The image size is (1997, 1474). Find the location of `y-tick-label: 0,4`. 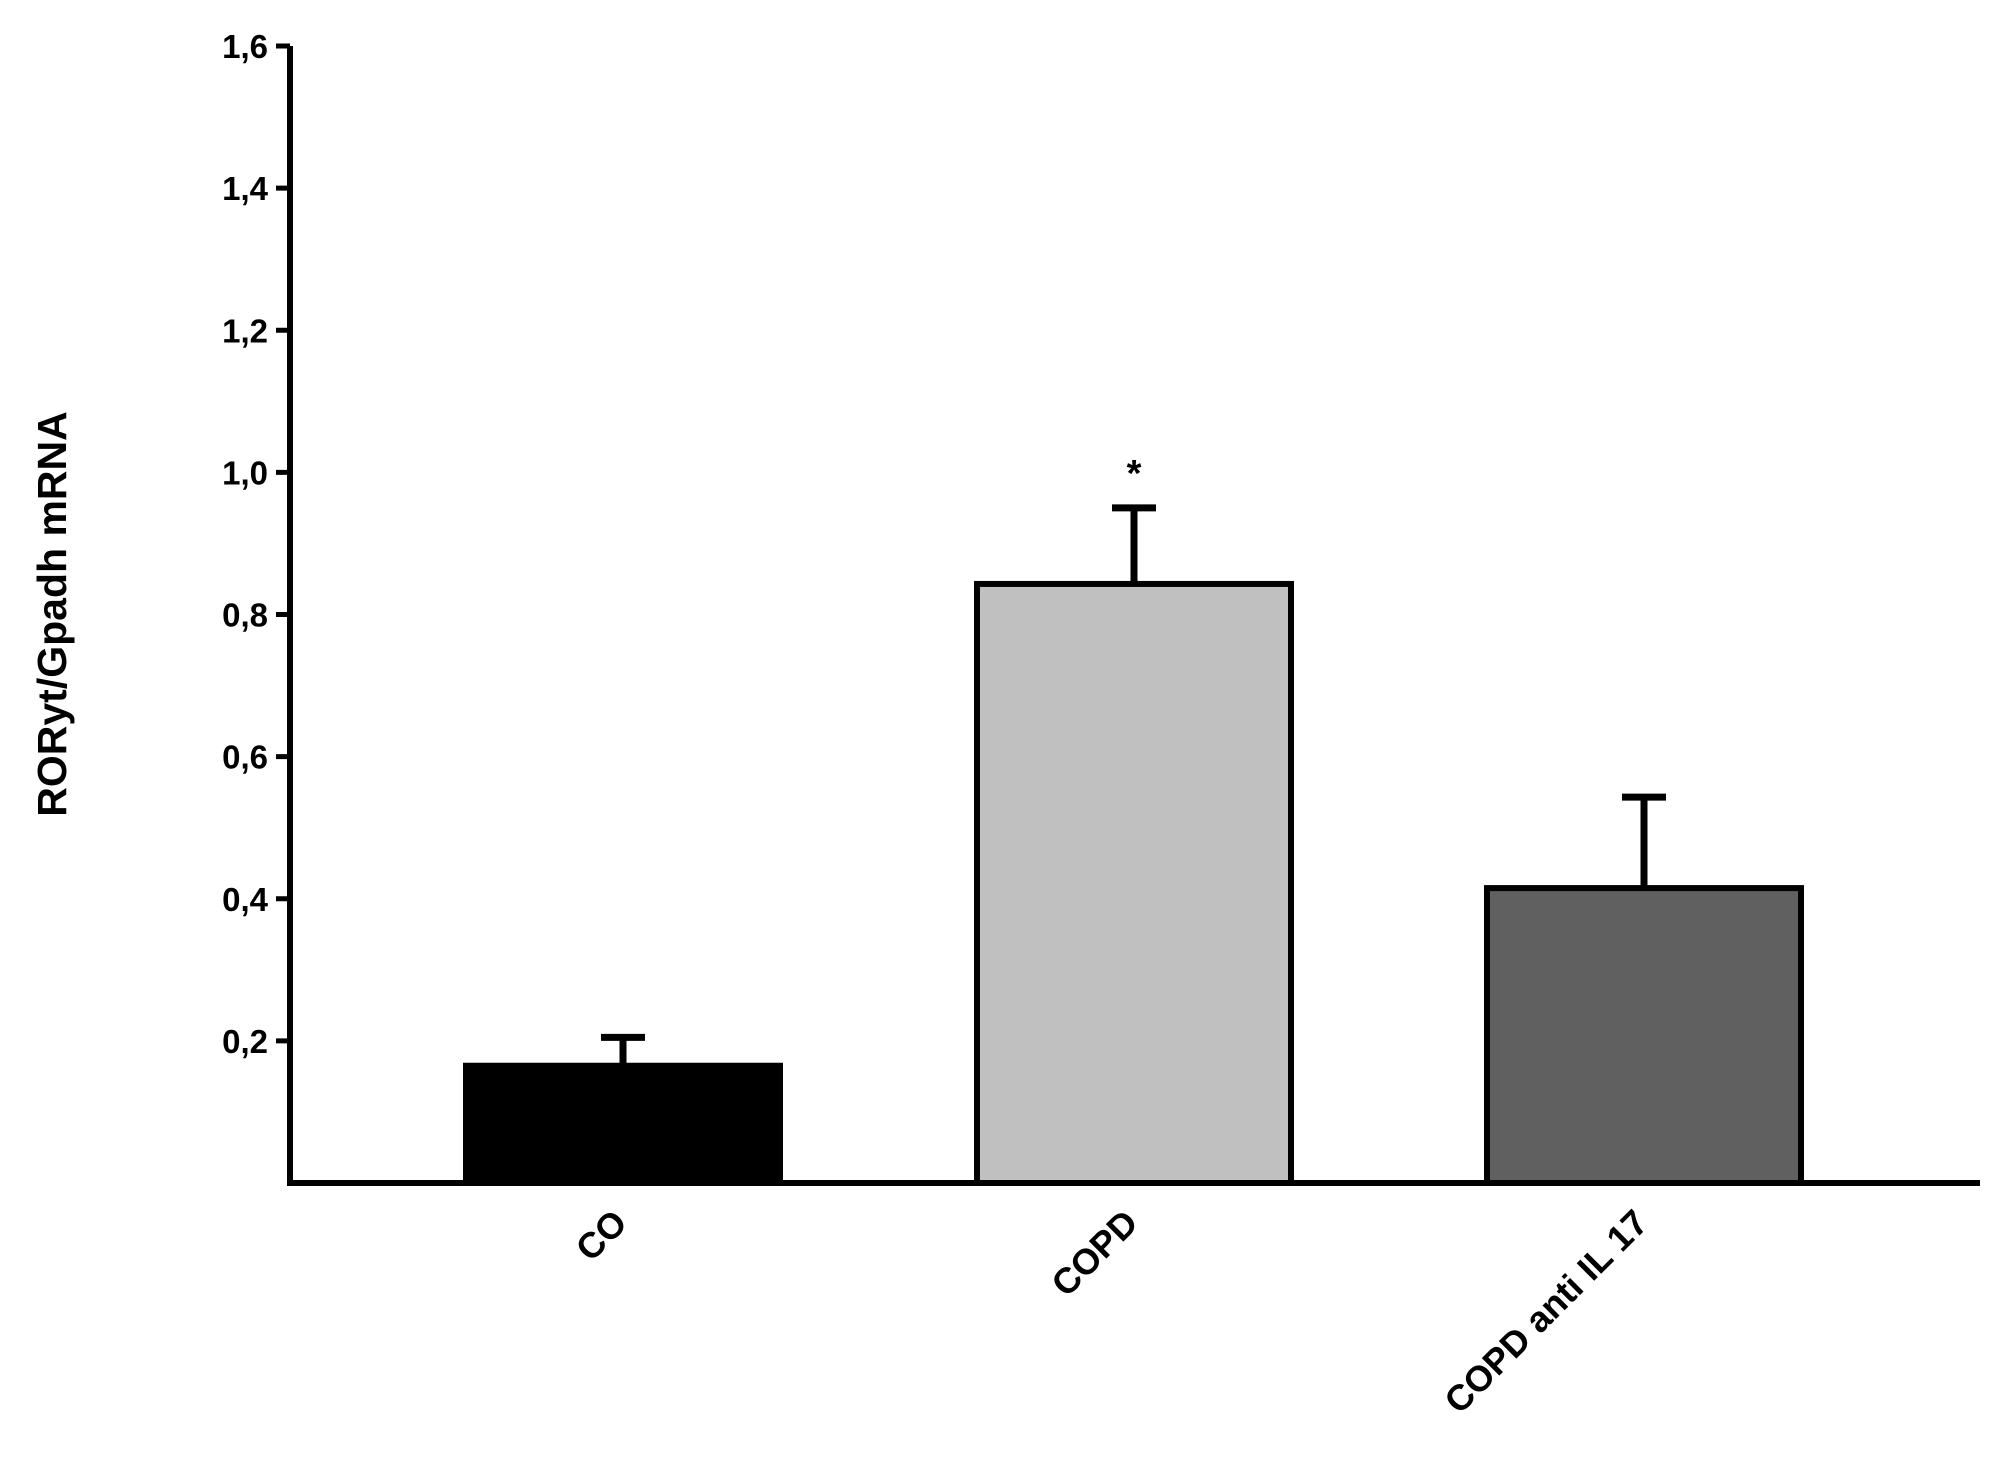

y-tick-label: 0,4 is located at coordinates (245, 899).